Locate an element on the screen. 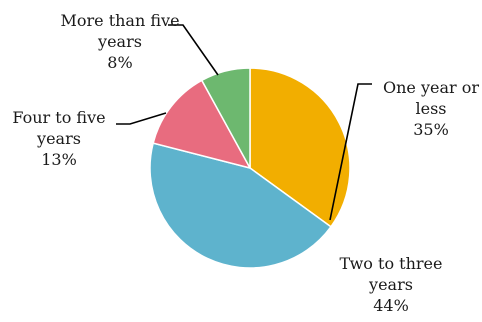  leader-line-four-to-five-years is located at coordinates (141, 118).